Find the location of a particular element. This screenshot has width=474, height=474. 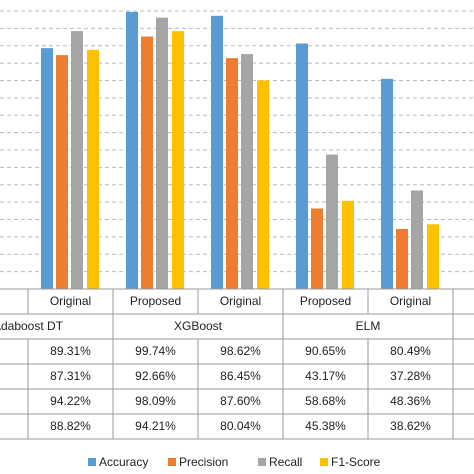

legend-label: Precision is located at coordinates (203, 462).